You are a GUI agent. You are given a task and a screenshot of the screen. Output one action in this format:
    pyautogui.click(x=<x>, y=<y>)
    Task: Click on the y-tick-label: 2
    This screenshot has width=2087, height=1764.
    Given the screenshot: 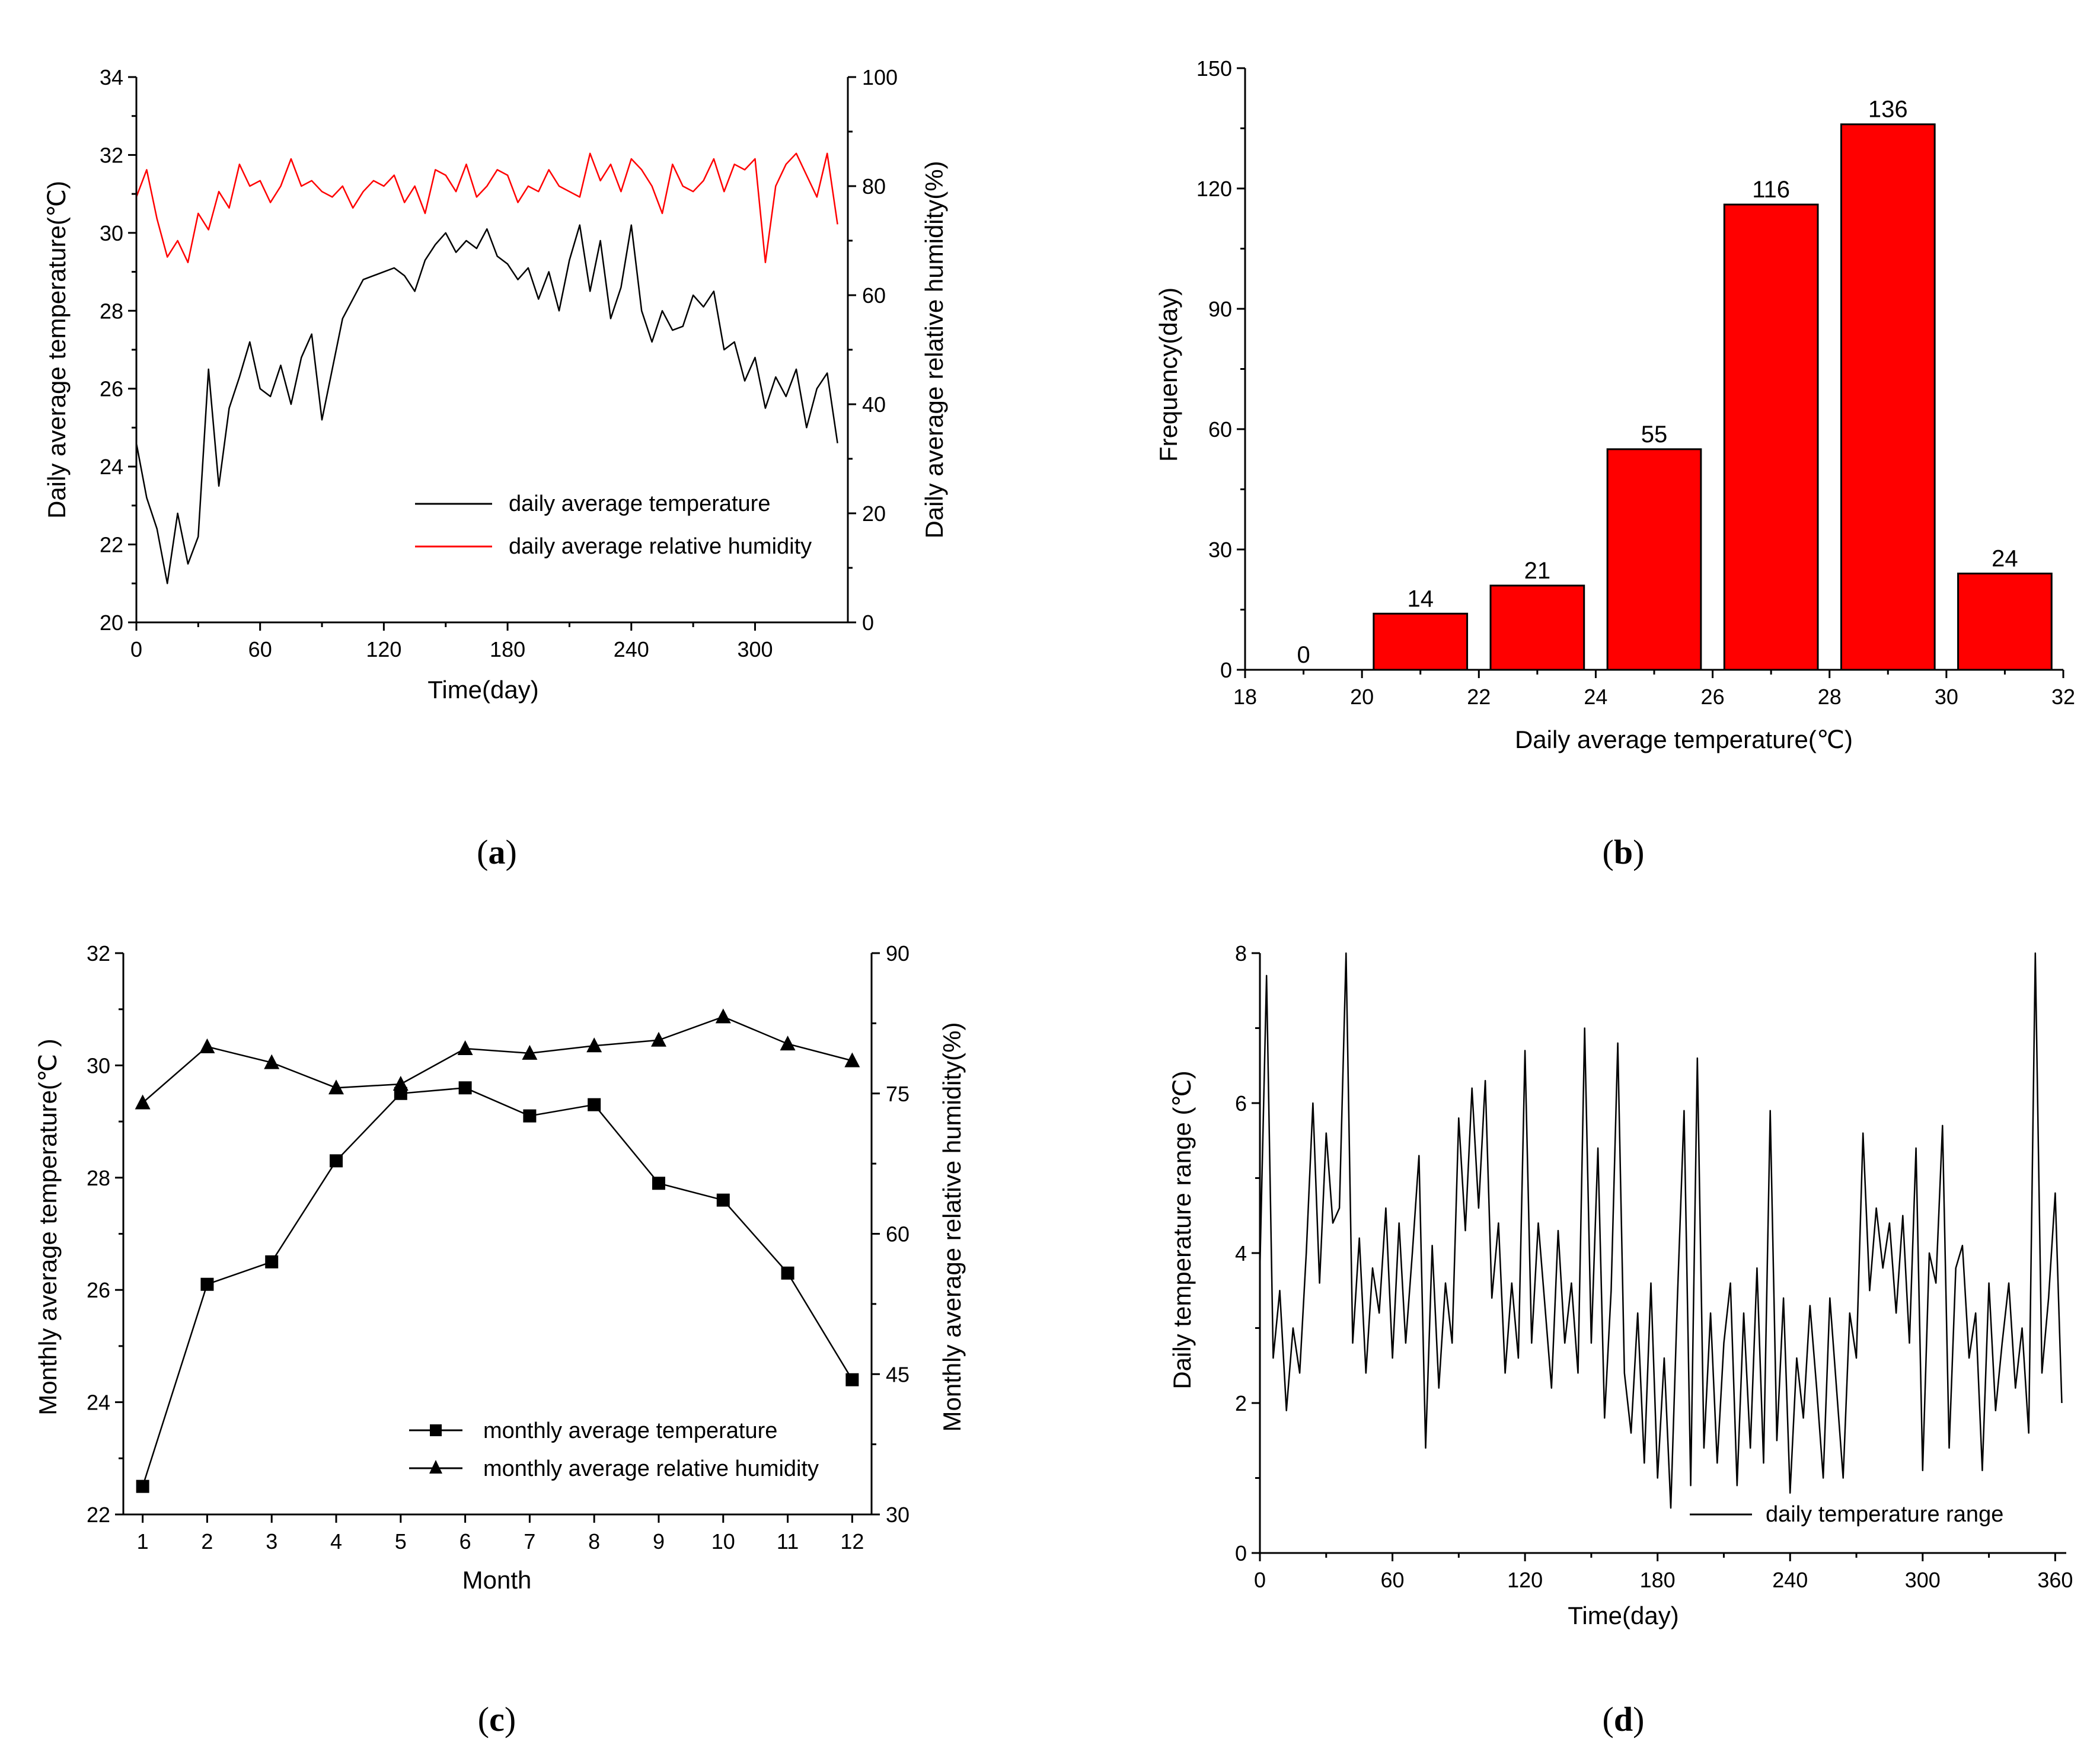 What is the action you would take?
    pyautogui.click(x=1241, y=1403)
    